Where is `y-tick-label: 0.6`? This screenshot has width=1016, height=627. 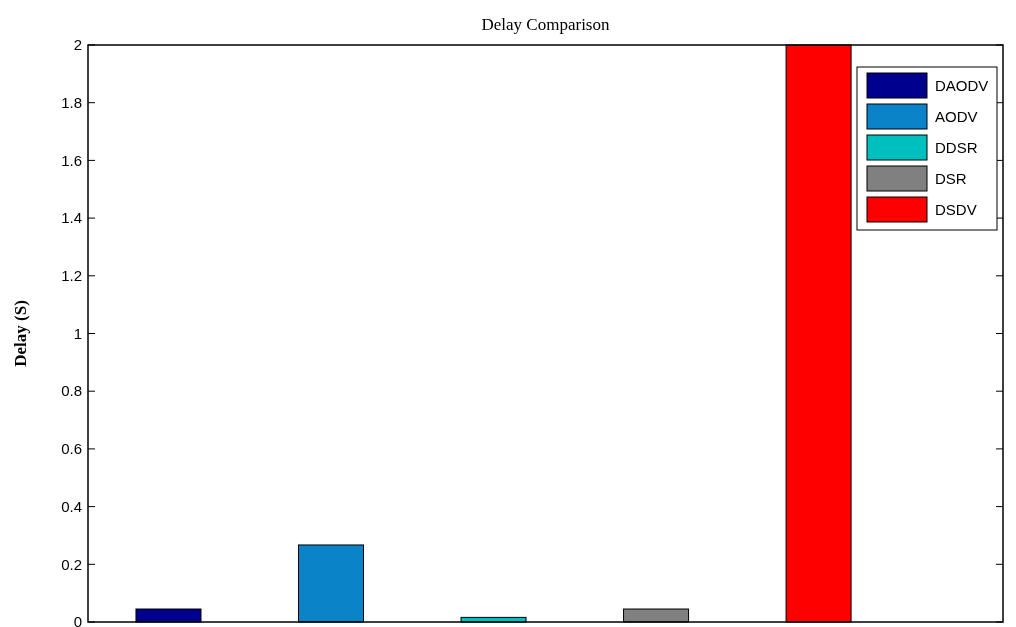
y-tick-label: 0.6 is located at coordinates (71, 449).